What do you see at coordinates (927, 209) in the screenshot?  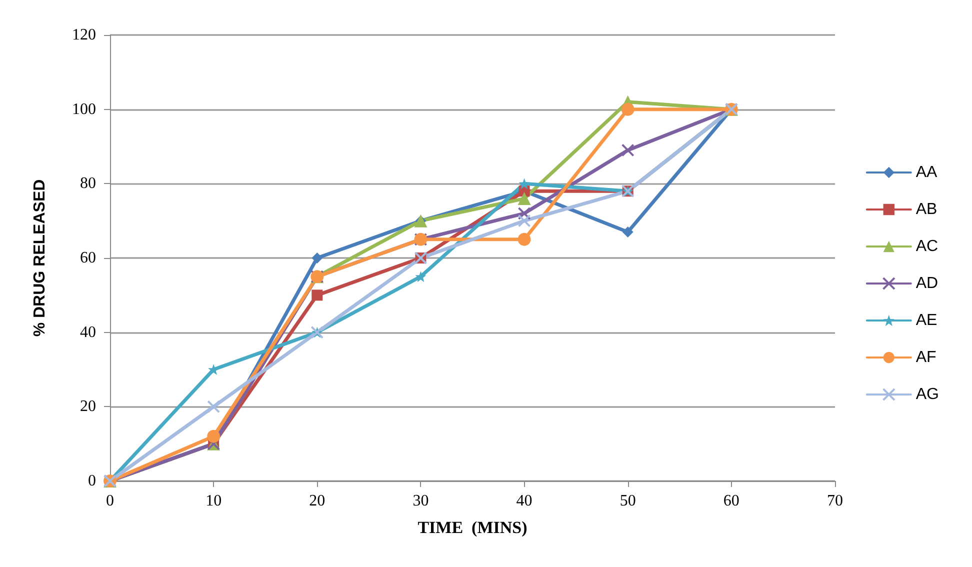 I see `legend-label: AB` at bounding box center [927, 209].